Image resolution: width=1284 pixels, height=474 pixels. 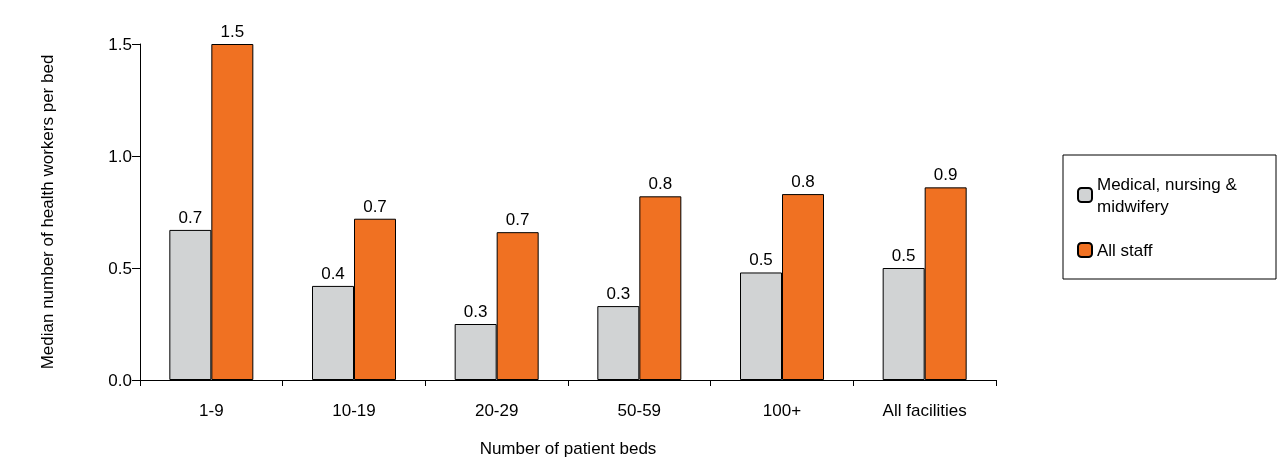 What do you see at coordinates (782, 410) in the screenshot?
I see `x-tick-label: 100+` at bounding box center [782, 410].